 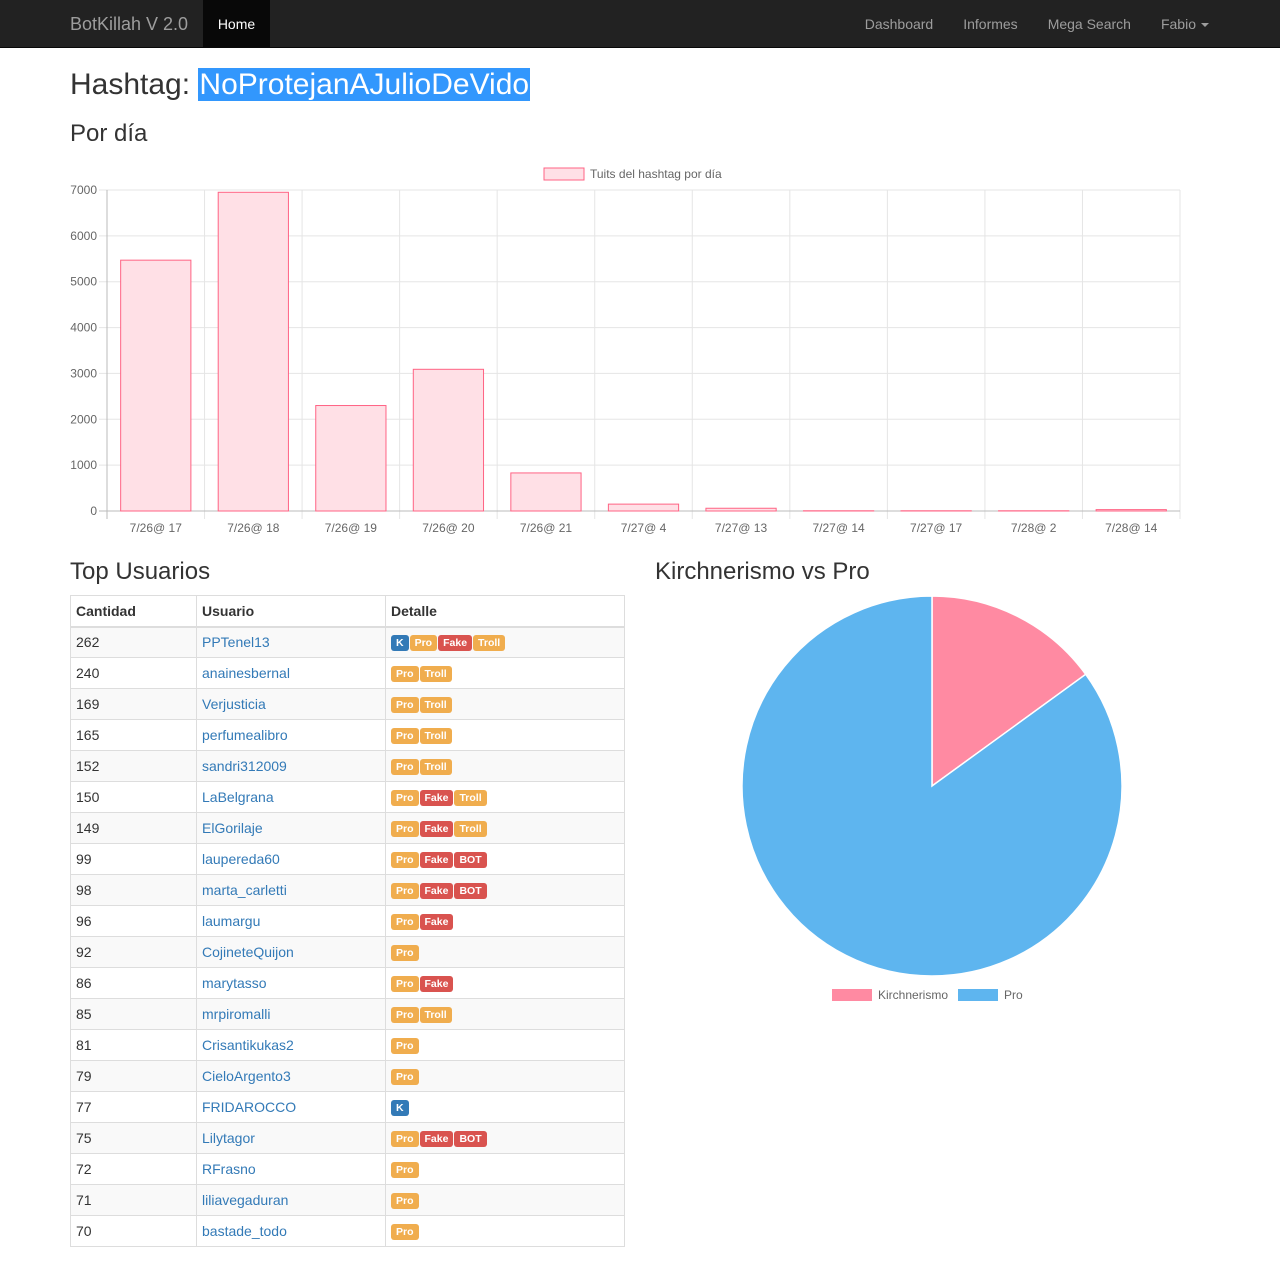 I want to click on brand-link: BotKillah V 2.0, so click(x=129, y=24).